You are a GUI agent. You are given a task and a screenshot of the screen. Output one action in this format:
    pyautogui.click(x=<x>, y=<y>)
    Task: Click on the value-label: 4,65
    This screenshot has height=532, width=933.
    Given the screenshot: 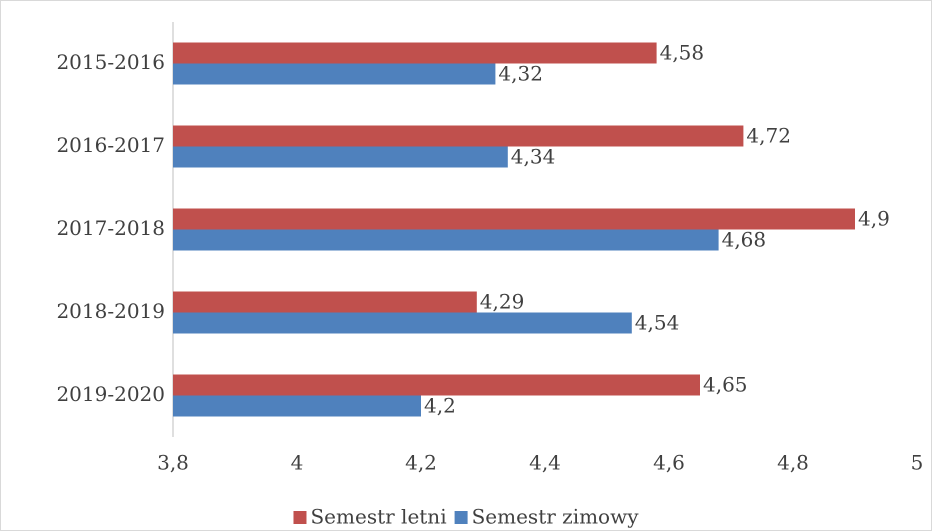 What is the action you would take?
    pyautogui.click(x=725, y=385)
    